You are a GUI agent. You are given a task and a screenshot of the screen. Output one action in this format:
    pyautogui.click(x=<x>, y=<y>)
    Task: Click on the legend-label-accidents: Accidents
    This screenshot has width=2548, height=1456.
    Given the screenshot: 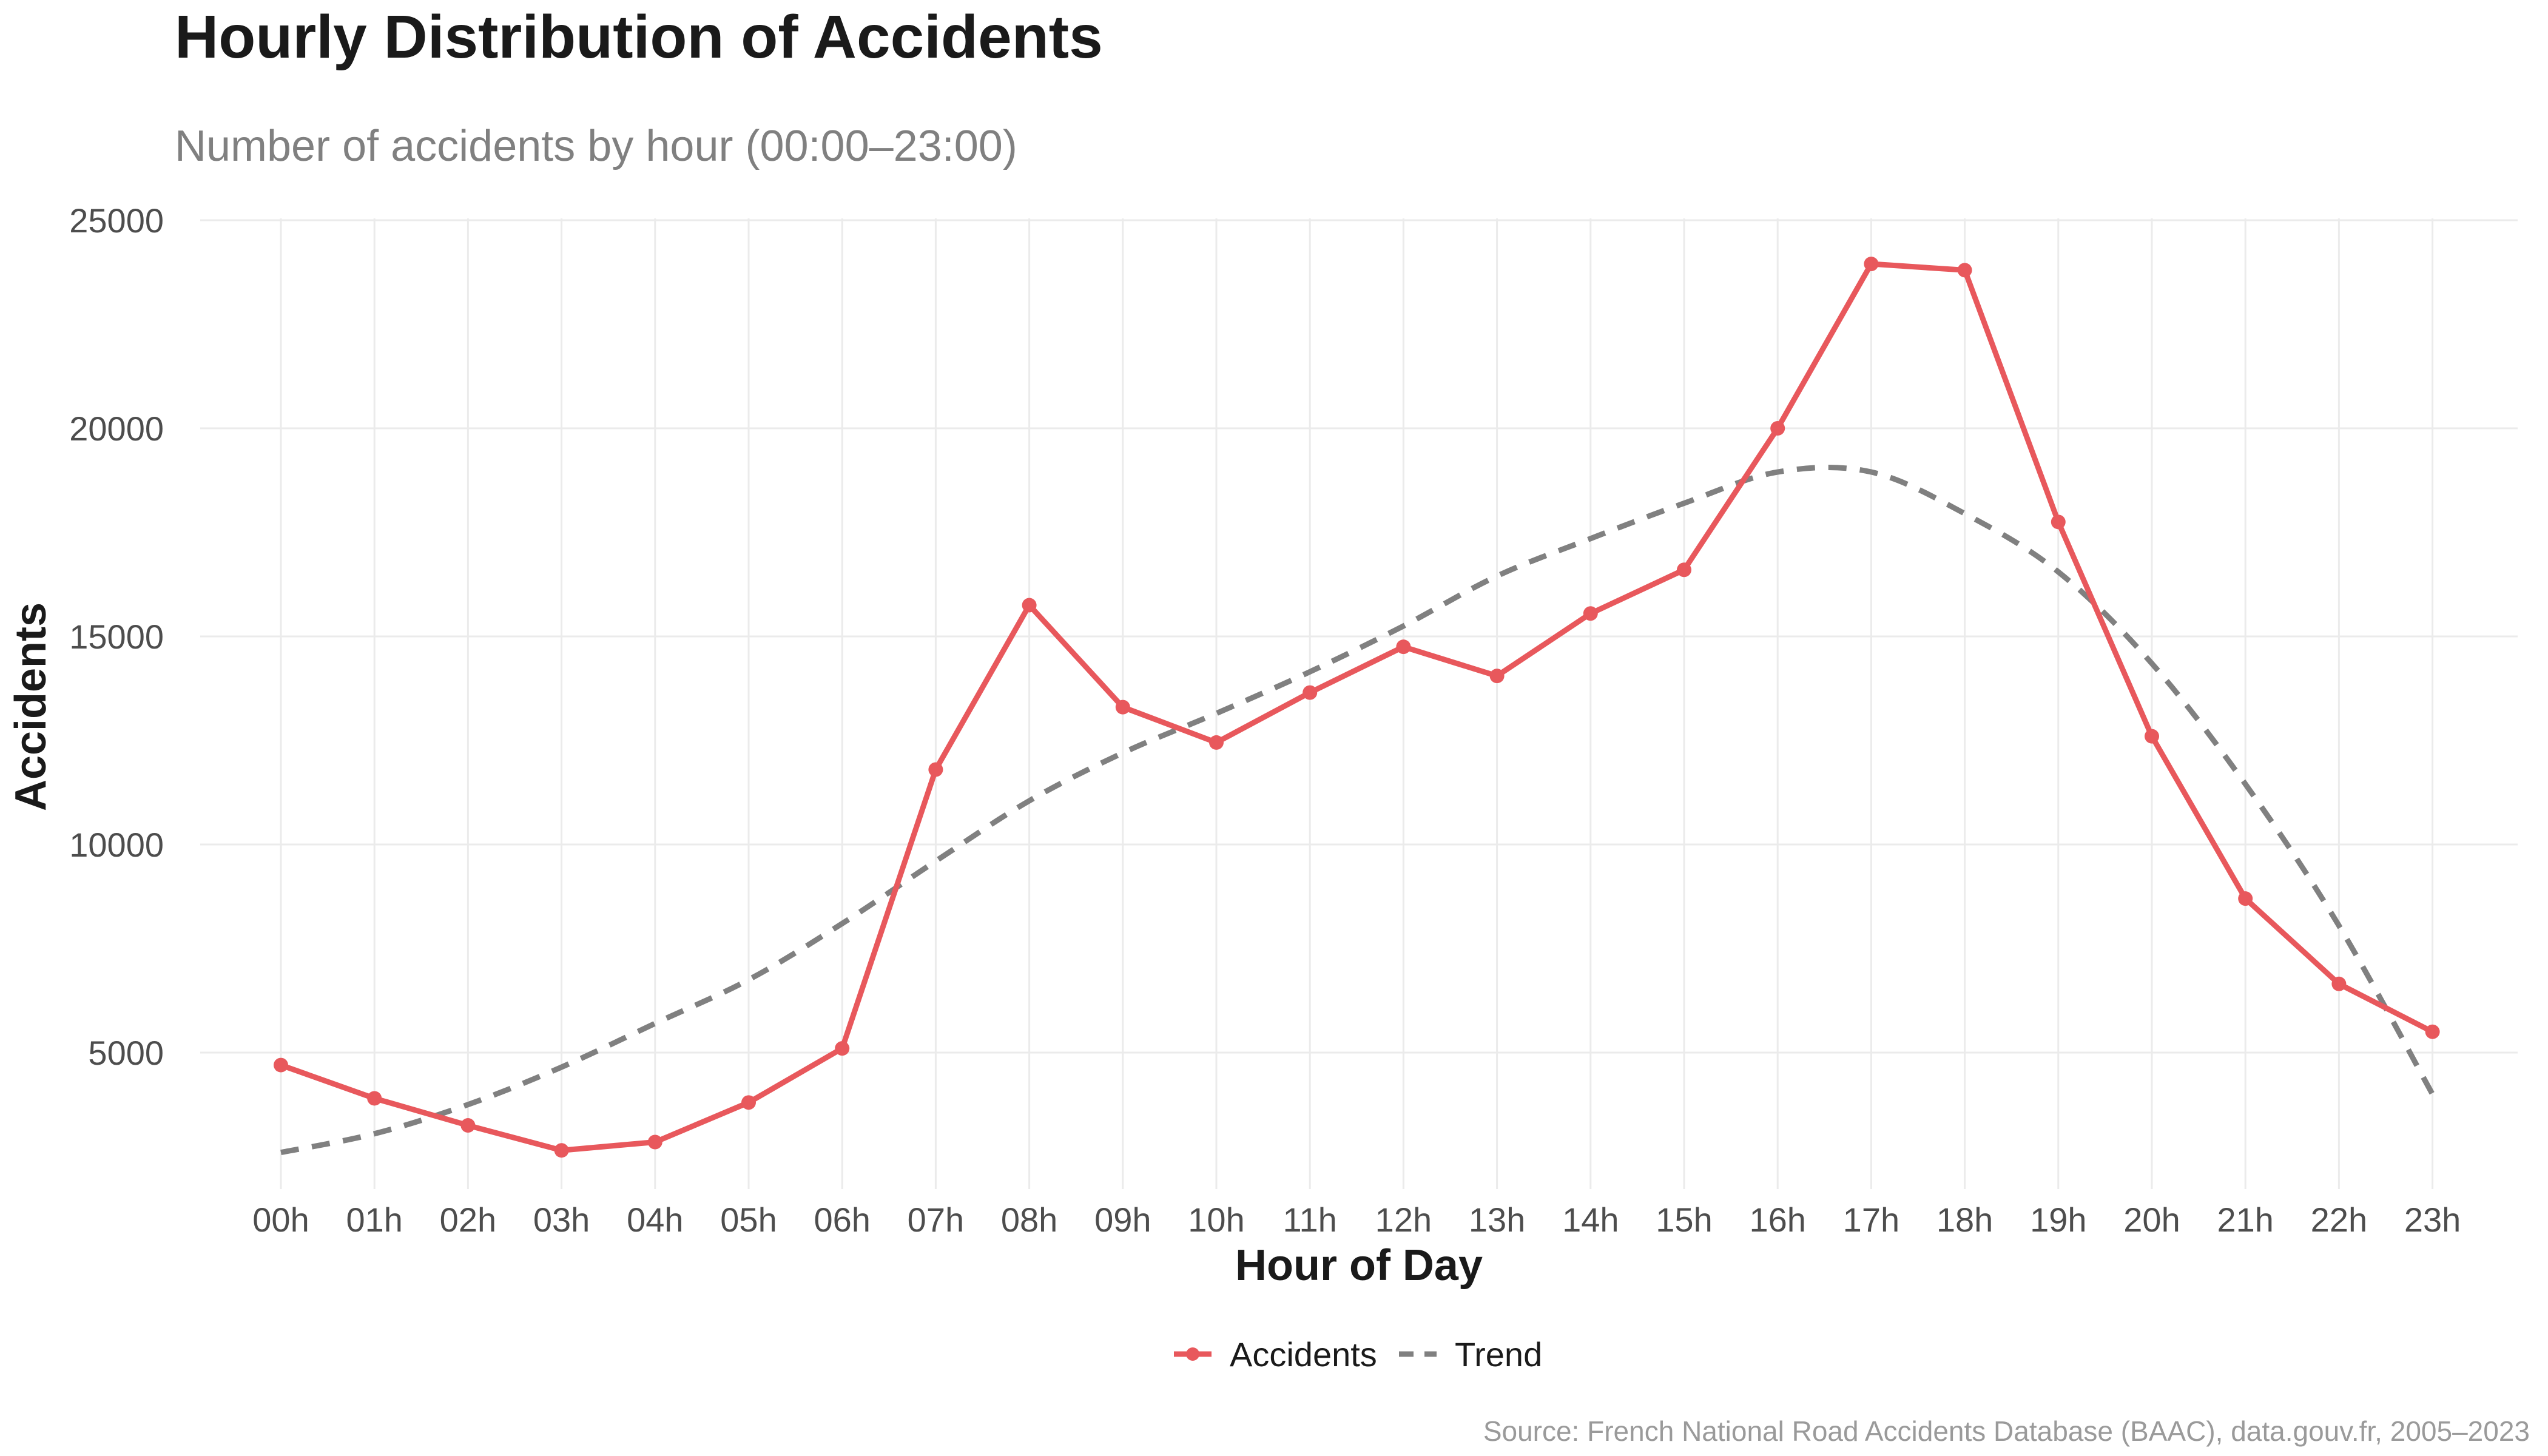 What is the action you would take?
    pyautogui.click(x=1303, y=1354)
    